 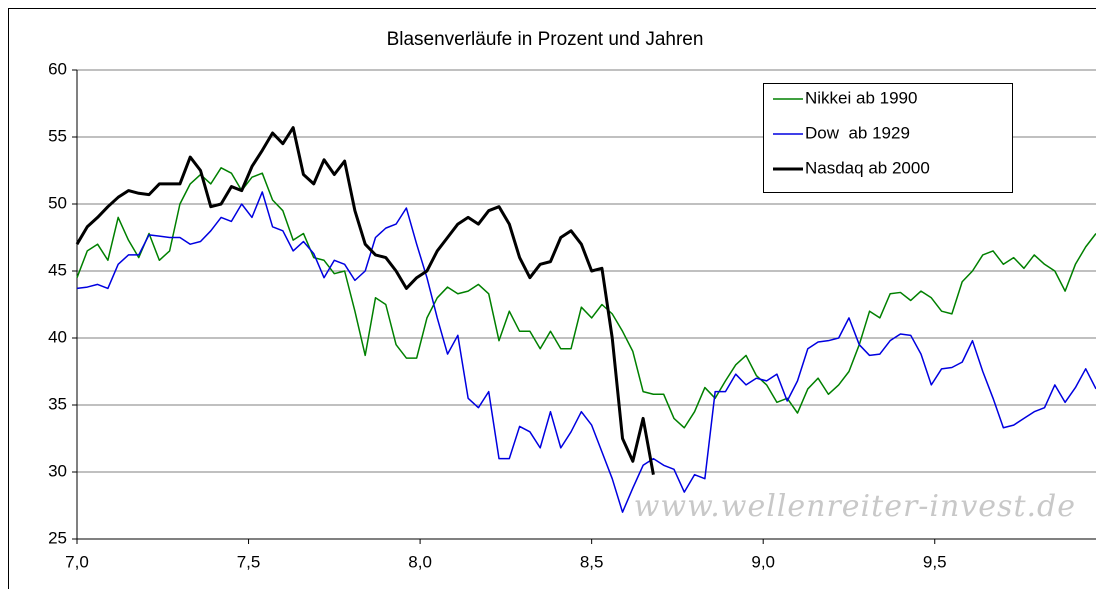 What do you see at coordinates (57, 403) in the screenshot?
I see `y-tick-label: 35` at bounding box center [57, 403].